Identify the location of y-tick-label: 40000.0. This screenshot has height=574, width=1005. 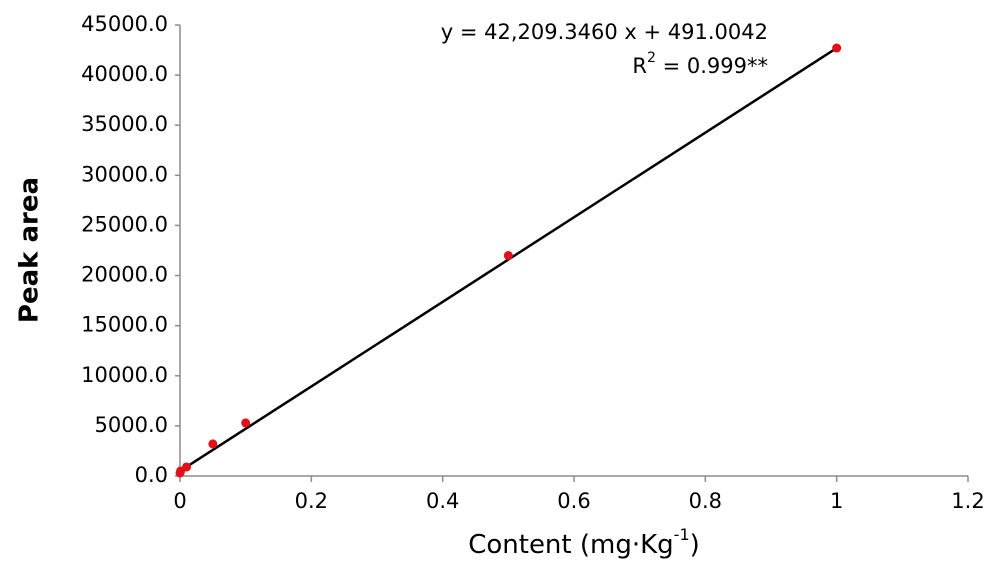
(124, 74).